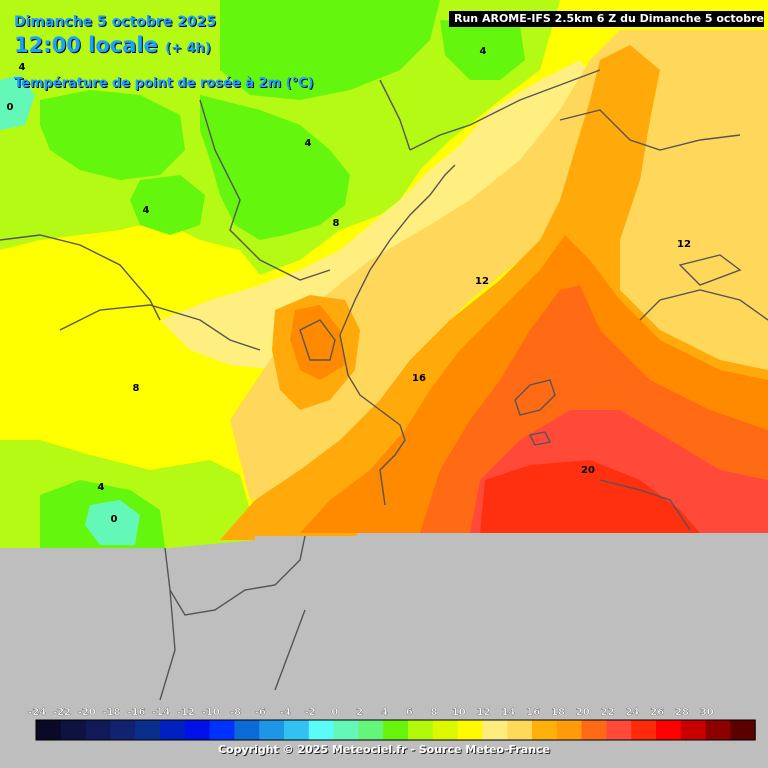 The width and height of the screenshot is (768, 768). Describe the element at coordinates (334, 712) in the screenshot. I see `scale-label: 0` at that location.